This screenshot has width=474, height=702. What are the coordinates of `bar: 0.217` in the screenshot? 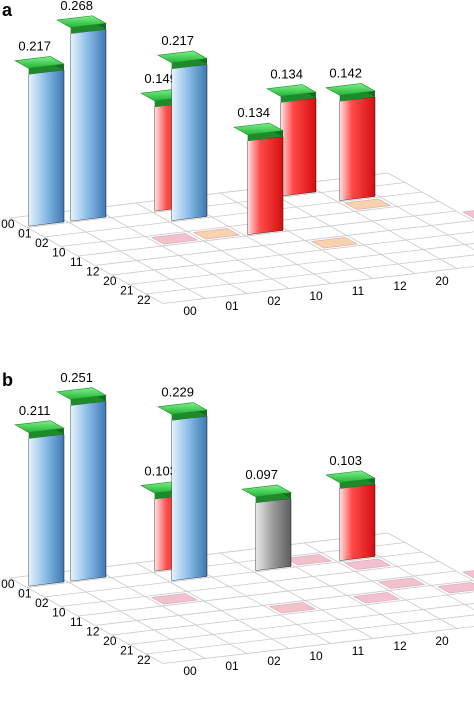 It's located at (182, 127).